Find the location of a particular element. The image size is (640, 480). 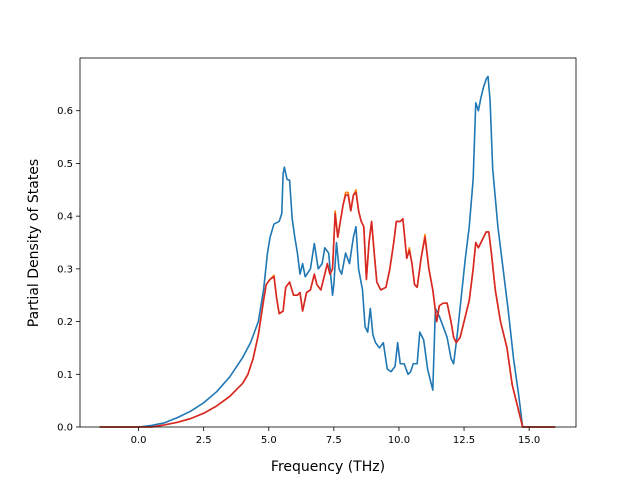

x-tick-label: 7.5 is located at coordinates (334, 440).